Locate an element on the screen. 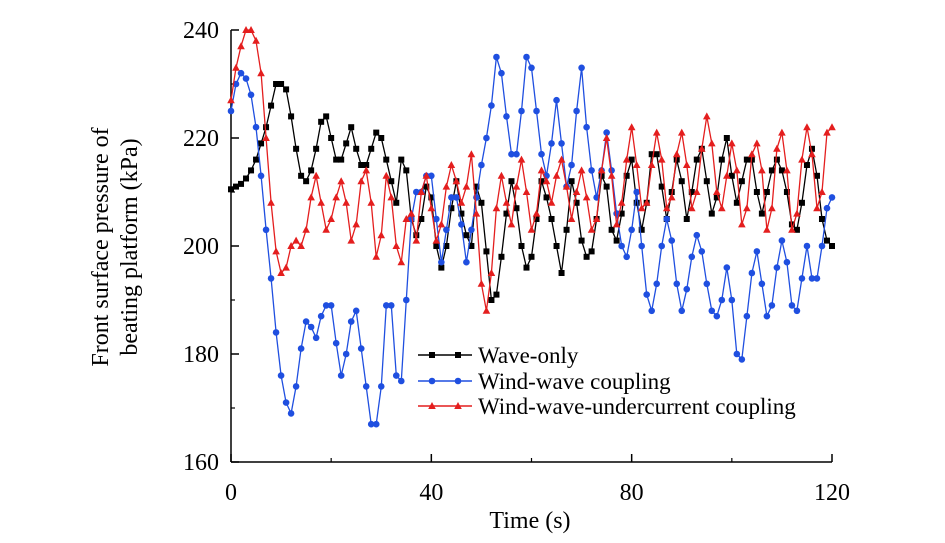  x-tick-label: 80 is located at coordinates (632, 493).